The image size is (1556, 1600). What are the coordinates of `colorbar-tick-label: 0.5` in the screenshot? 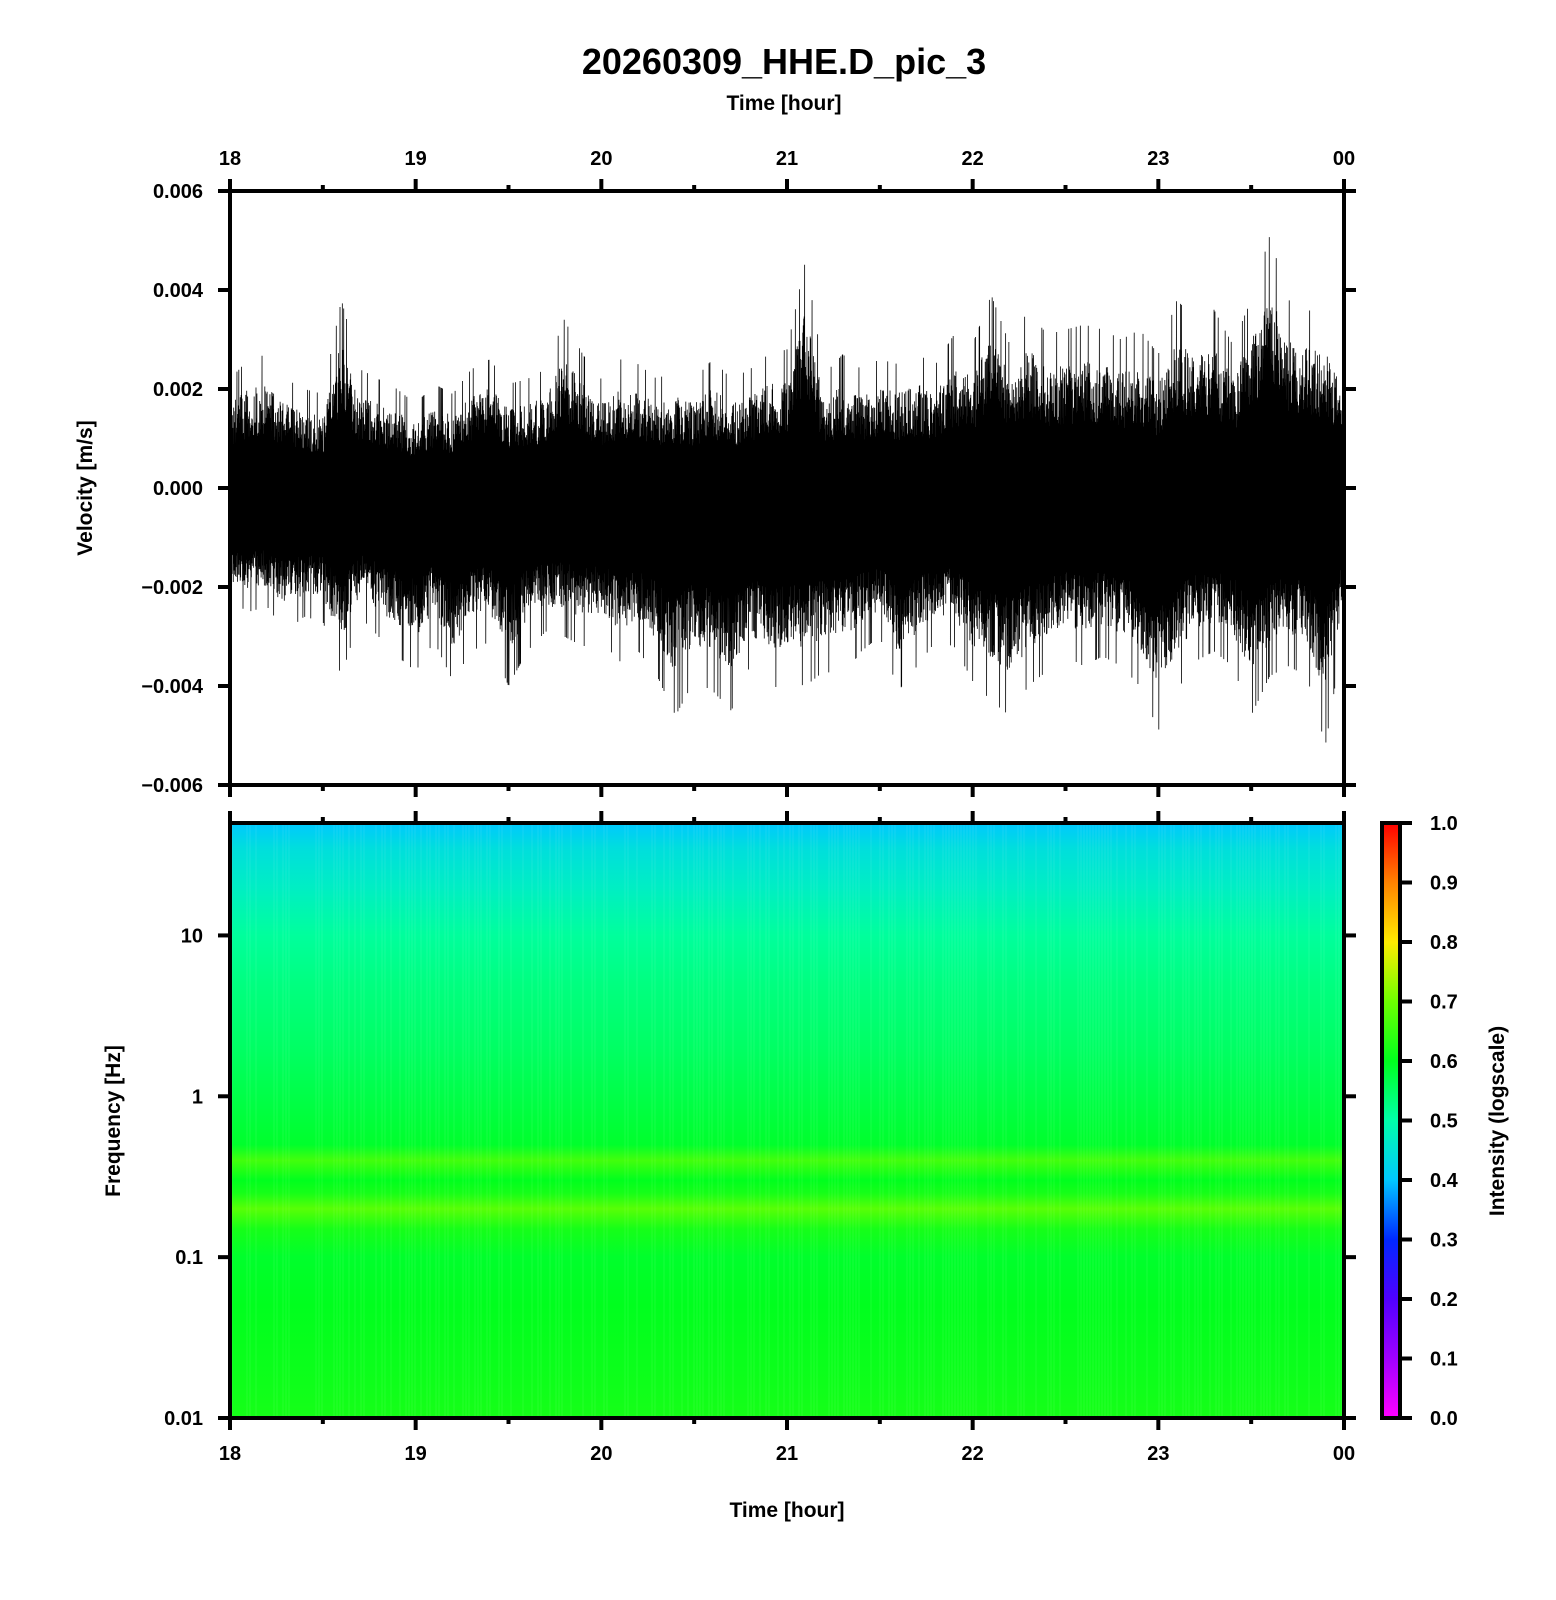 It's located at (1444, 1122).